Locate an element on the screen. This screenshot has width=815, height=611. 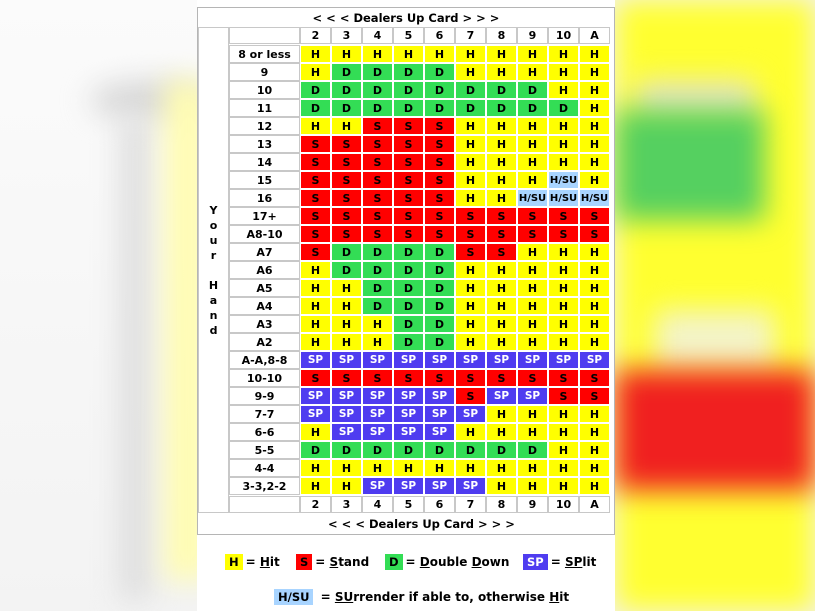
dealer-card-top-4: 4 is located at coordinates (377, 35).